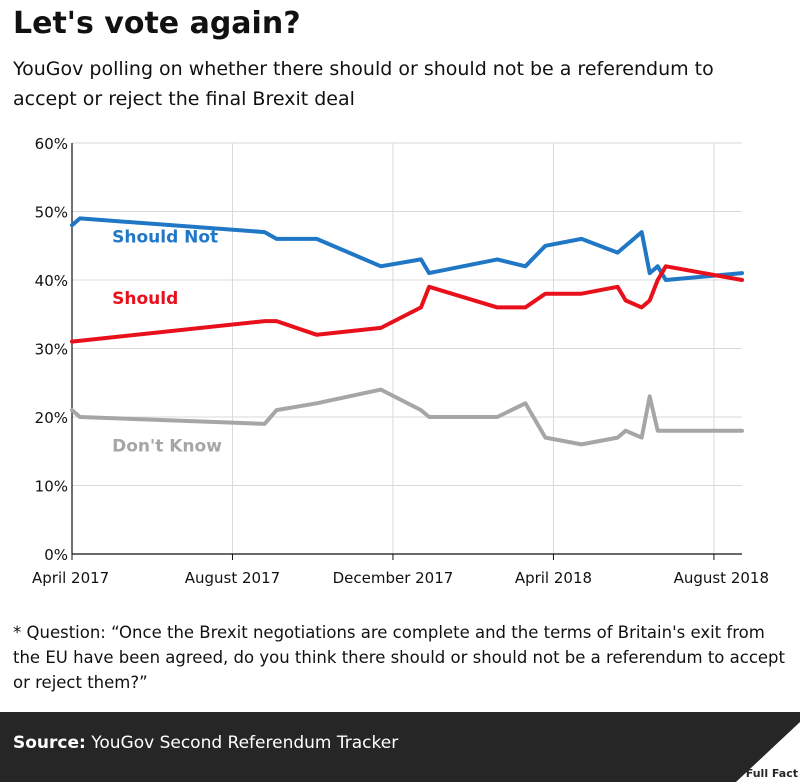  Describe the element at coordinates (145, 299) in the screenshot. I see `series-label-should: Should` at that location.